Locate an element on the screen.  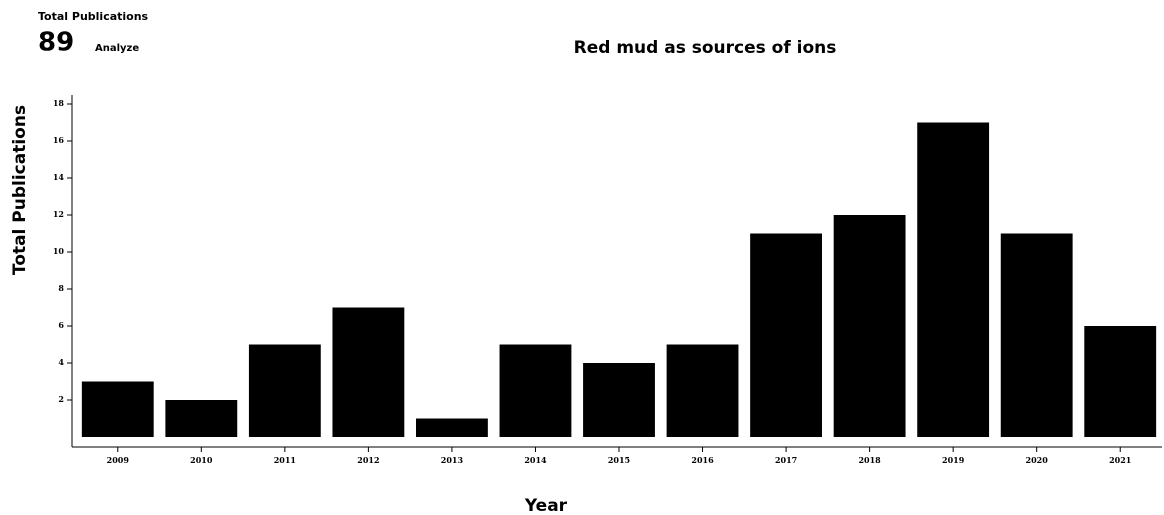
y-tick-label: 18 is located at coordinates (59, 103).